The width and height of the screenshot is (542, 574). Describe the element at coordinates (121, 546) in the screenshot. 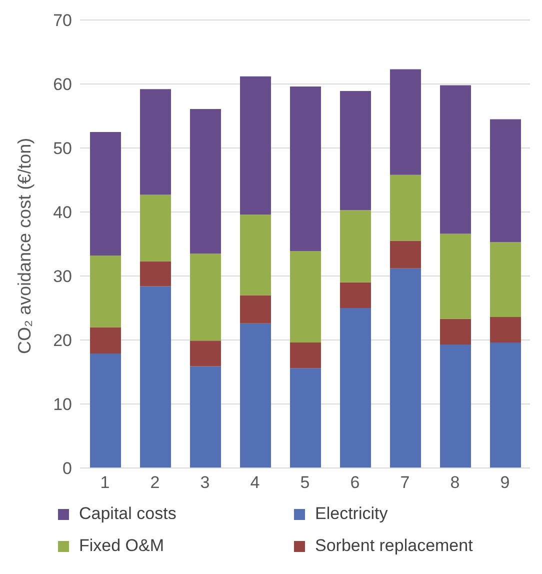

I see `legend-label: Fixed O&M` at that location.